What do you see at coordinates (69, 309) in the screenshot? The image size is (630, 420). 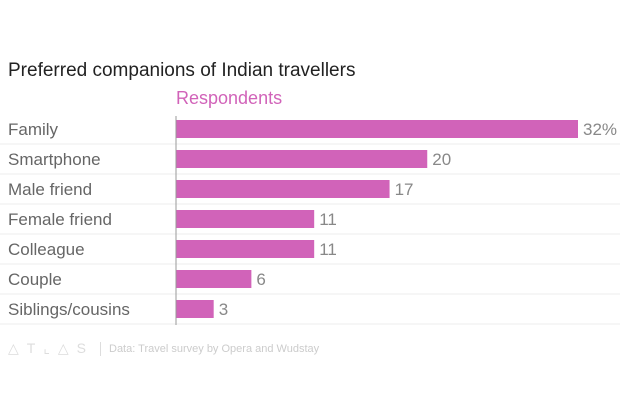 I see `category-label: Siblings/cousins` at bounding box center [69, 309].